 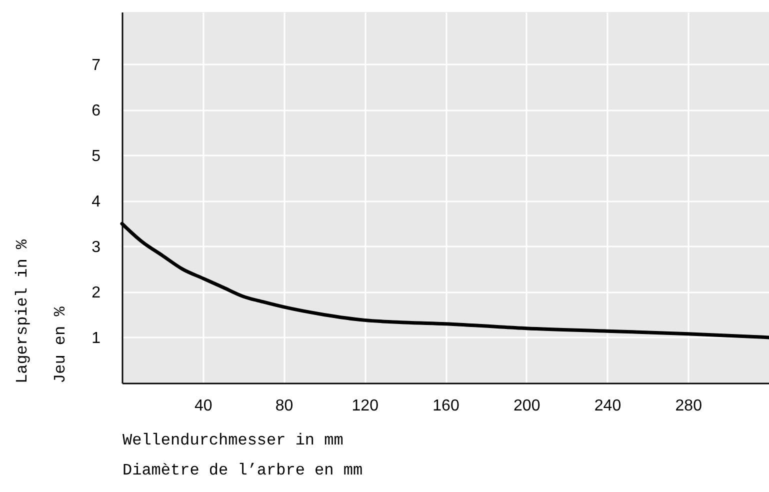 I want to click on y-tick-label: 3, so click(x=96, y=247).